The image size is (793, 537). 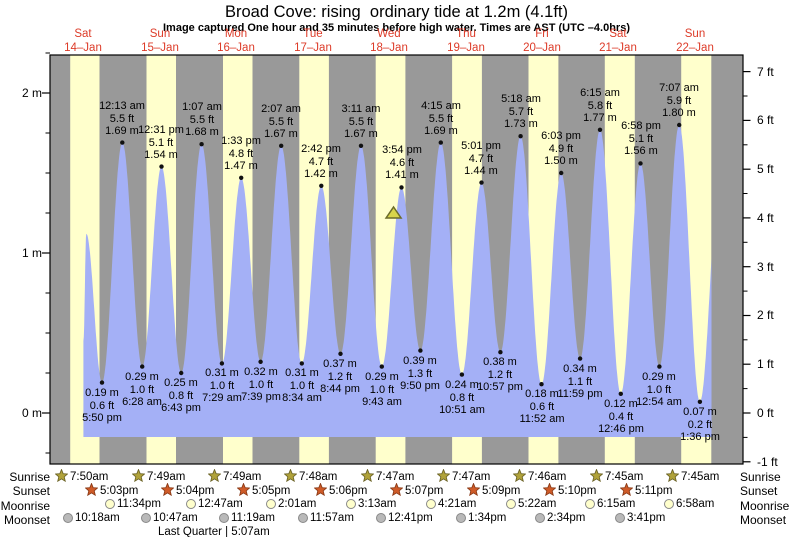 What do you see at coordinates (695, 41) in the screenshot?
I see `day-label: Sun 22–Jan` at bounding box center [695, 41].